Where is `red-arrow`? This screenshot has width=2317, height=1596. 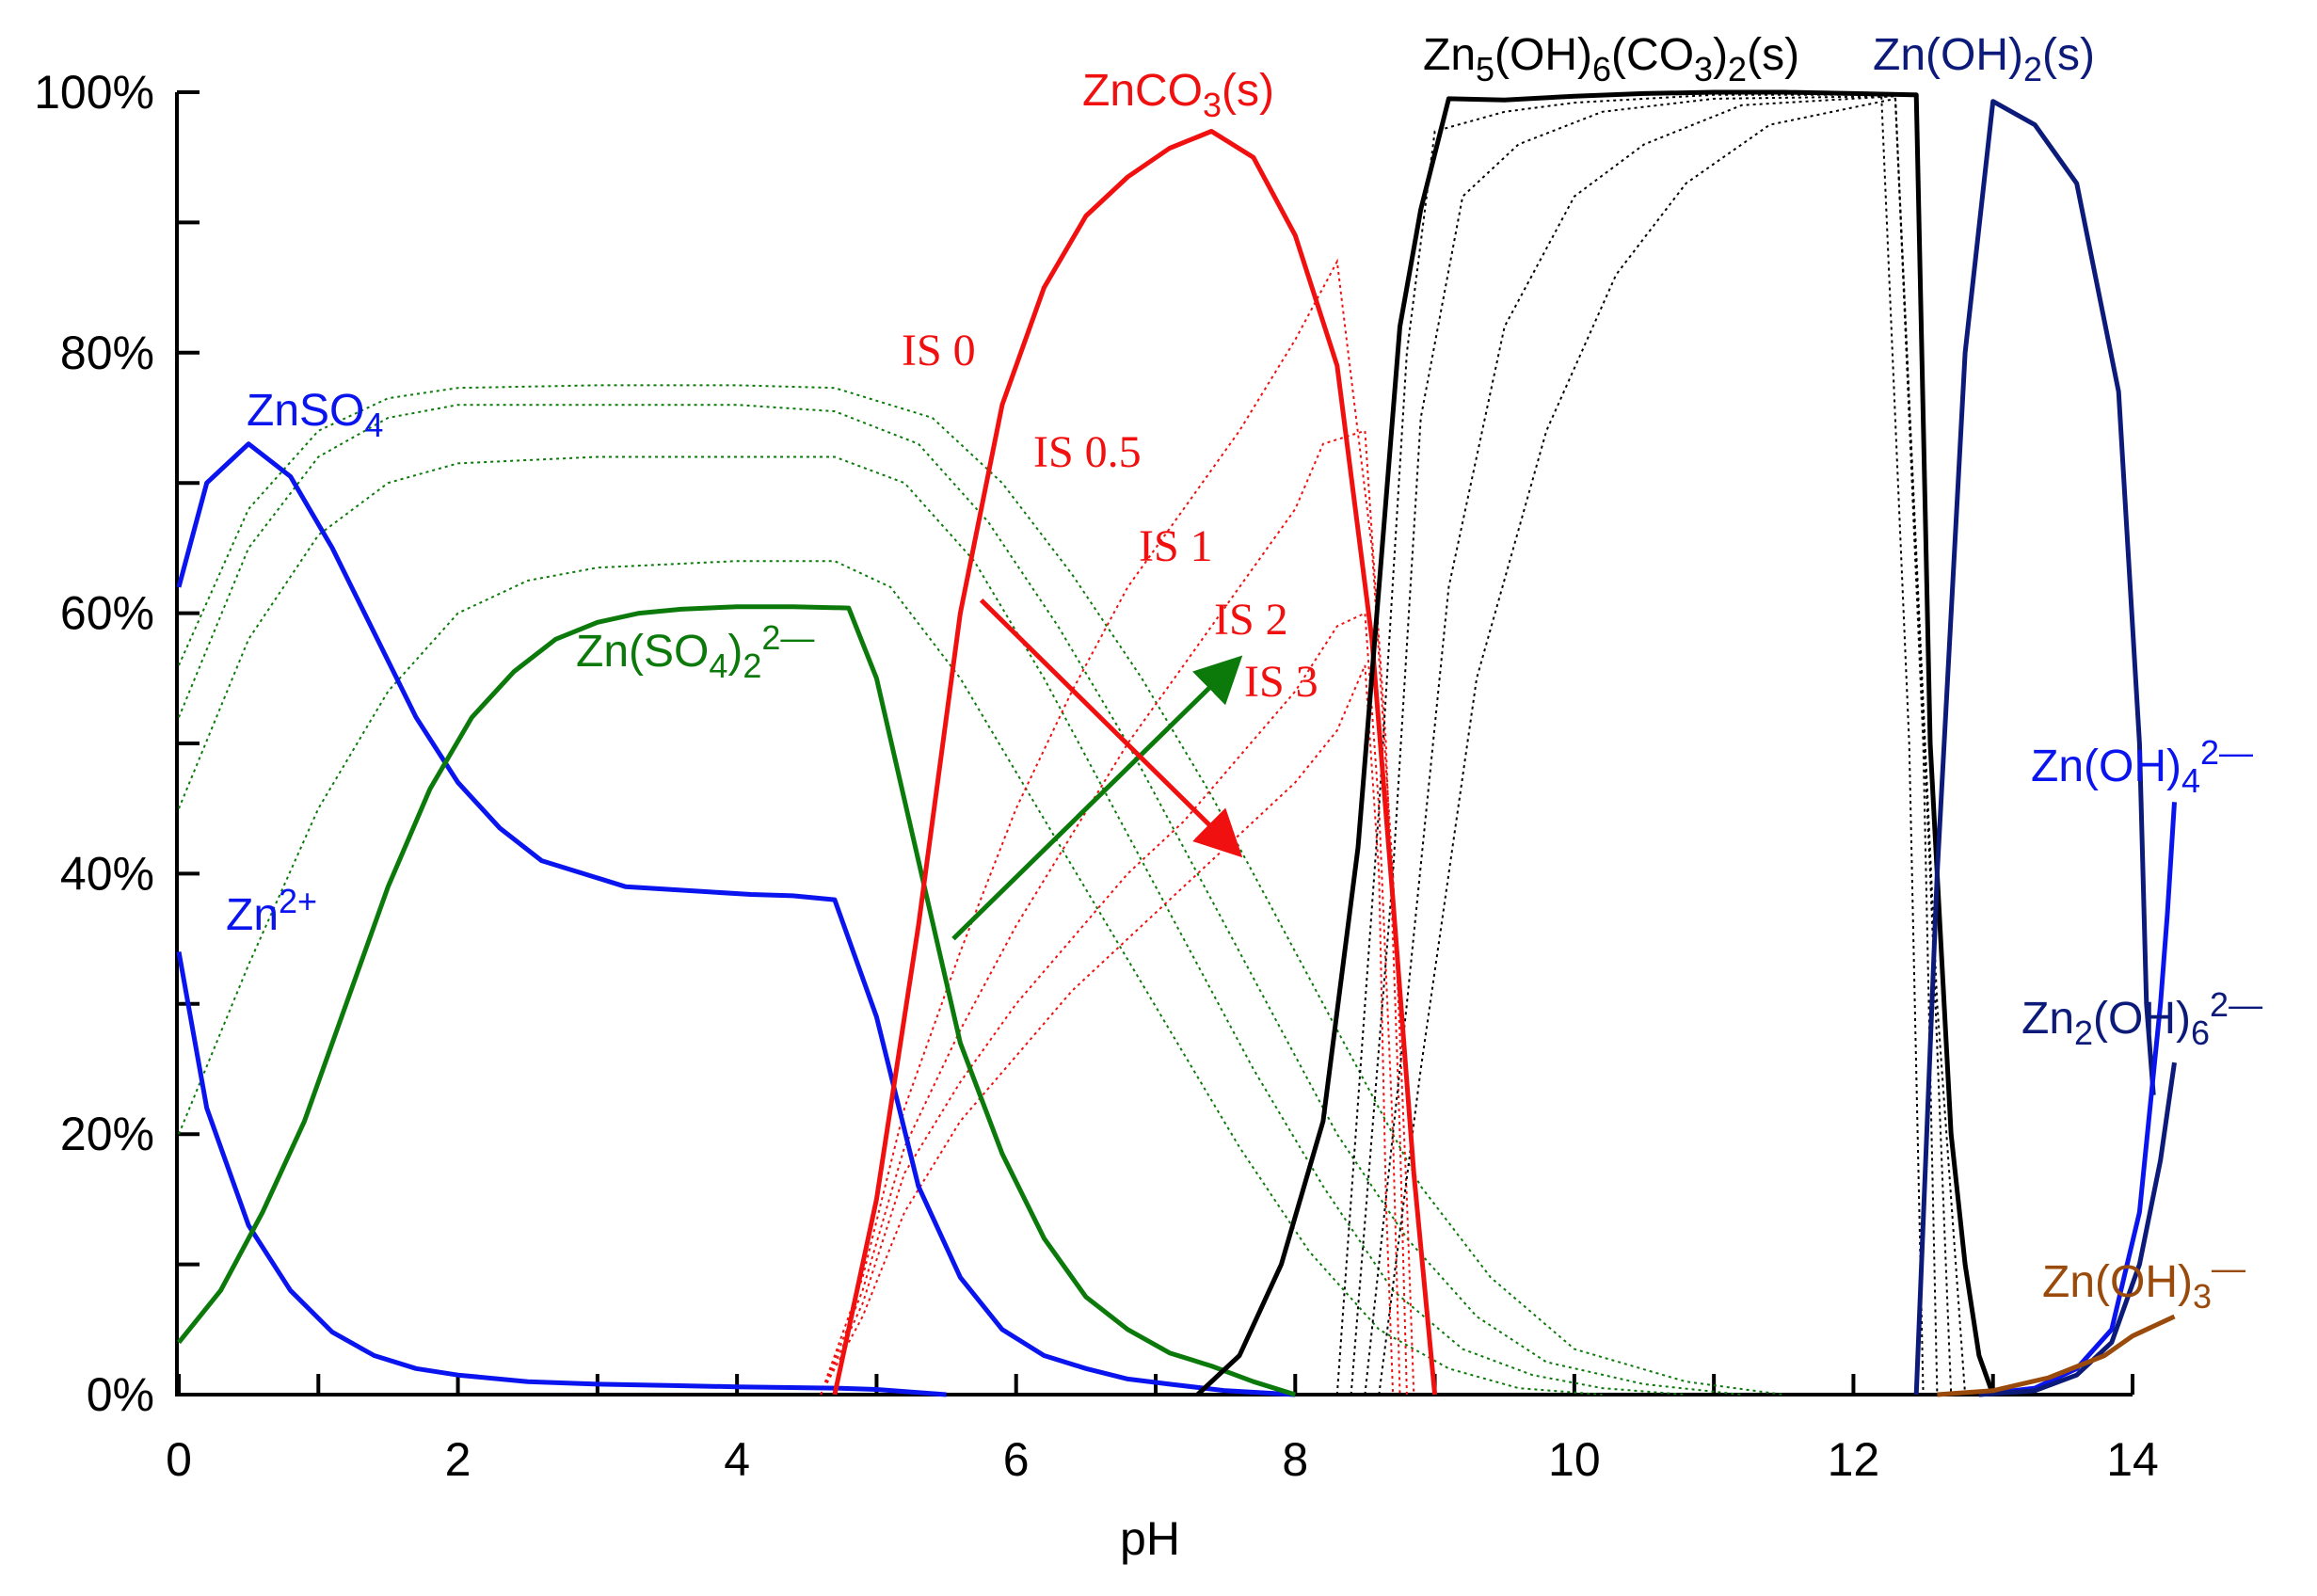 red-arrow is located at coordinates (1111, 728).